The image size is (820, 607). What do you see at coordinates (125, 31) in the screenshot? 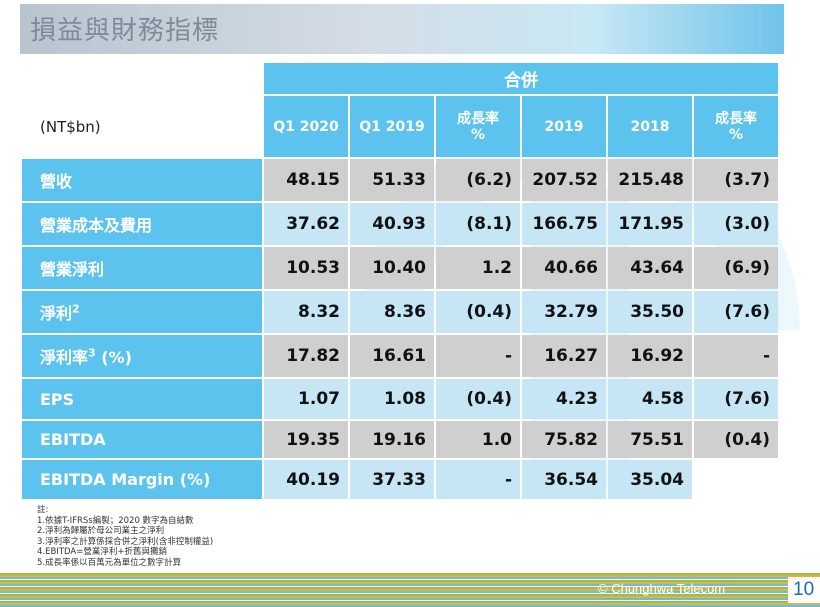
I see `page-title: 損益與財務指標` at bounding box center [125, 31].